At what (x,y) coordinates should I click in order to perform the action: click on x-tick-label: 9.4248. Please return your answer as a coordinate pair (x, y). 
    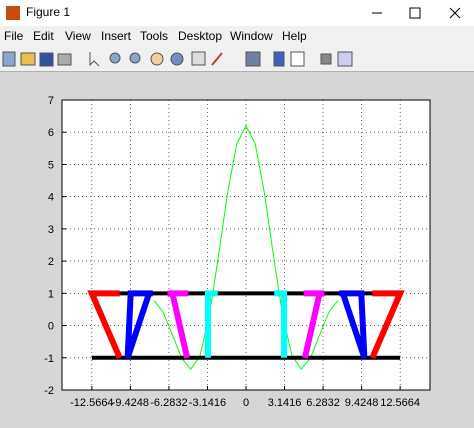
    Looking at the image, I should click on (362, 403).